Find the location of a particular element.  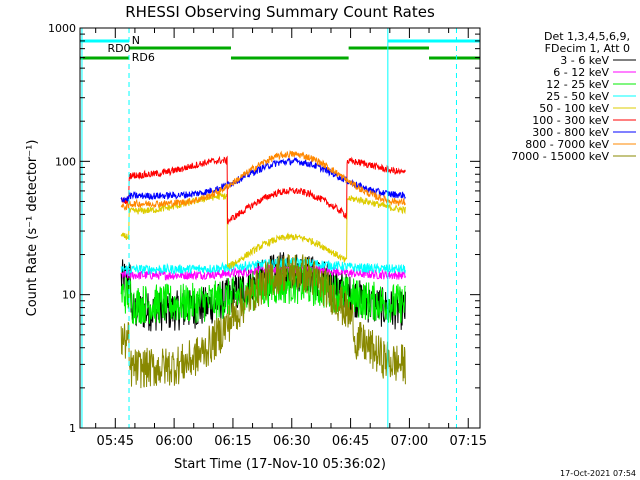

y-axis-label: Count Rate (s⁻¹ detector⁻¹) is located at coordinates (32, 228).